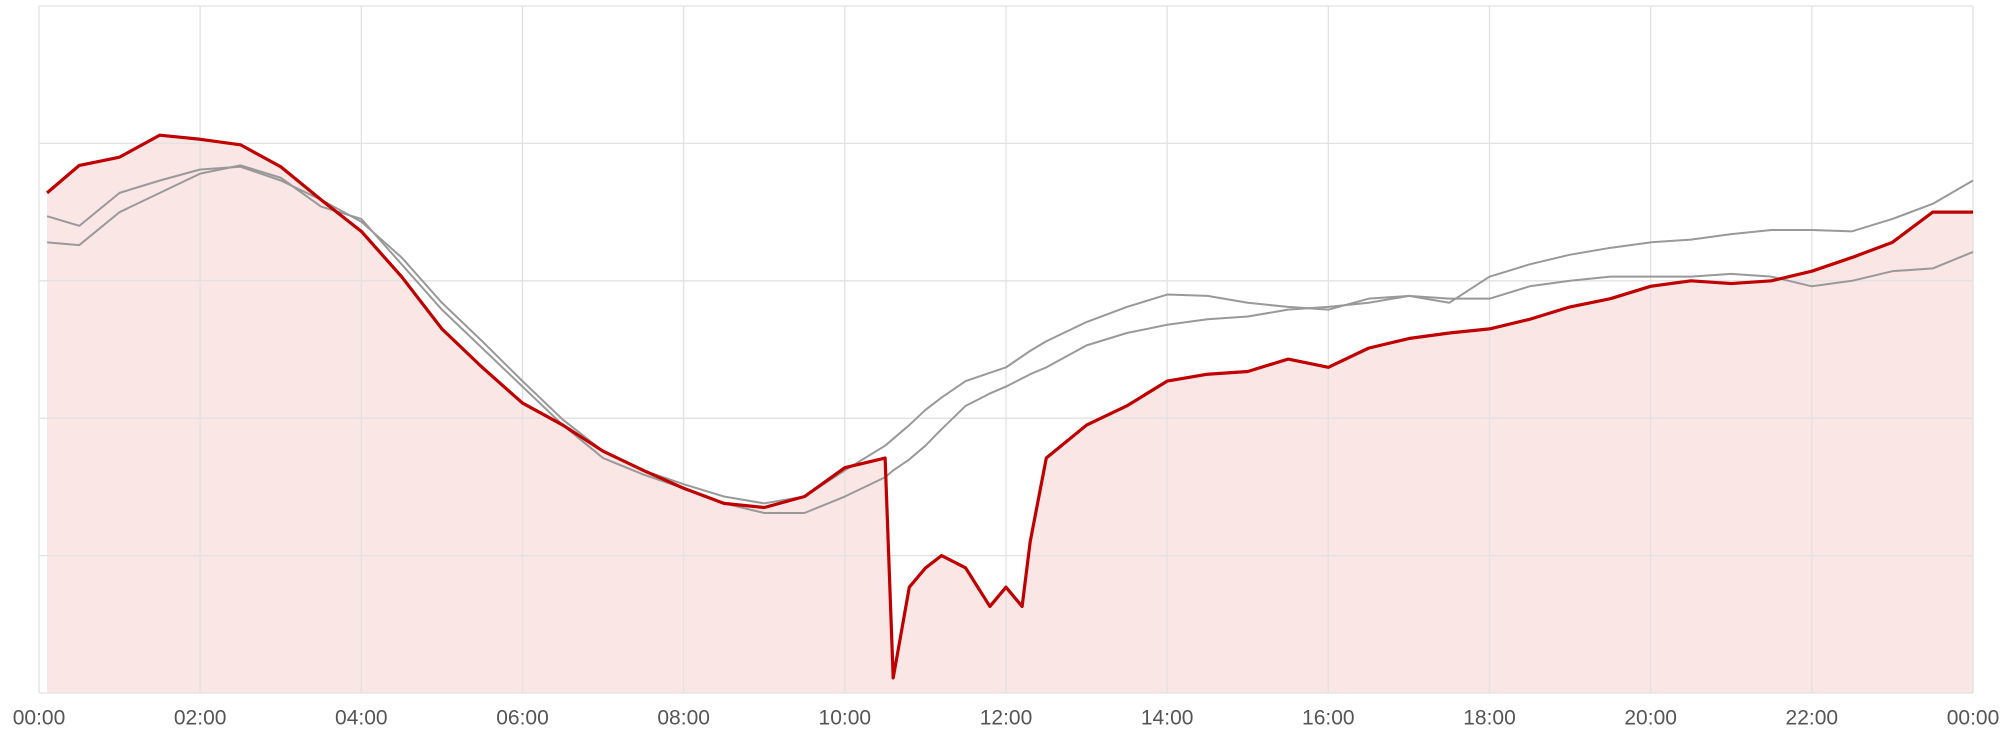 The width and height of the screenshot is (2014, 729). I want to click on x-tick-label: 16:00, so click(1328, 718).